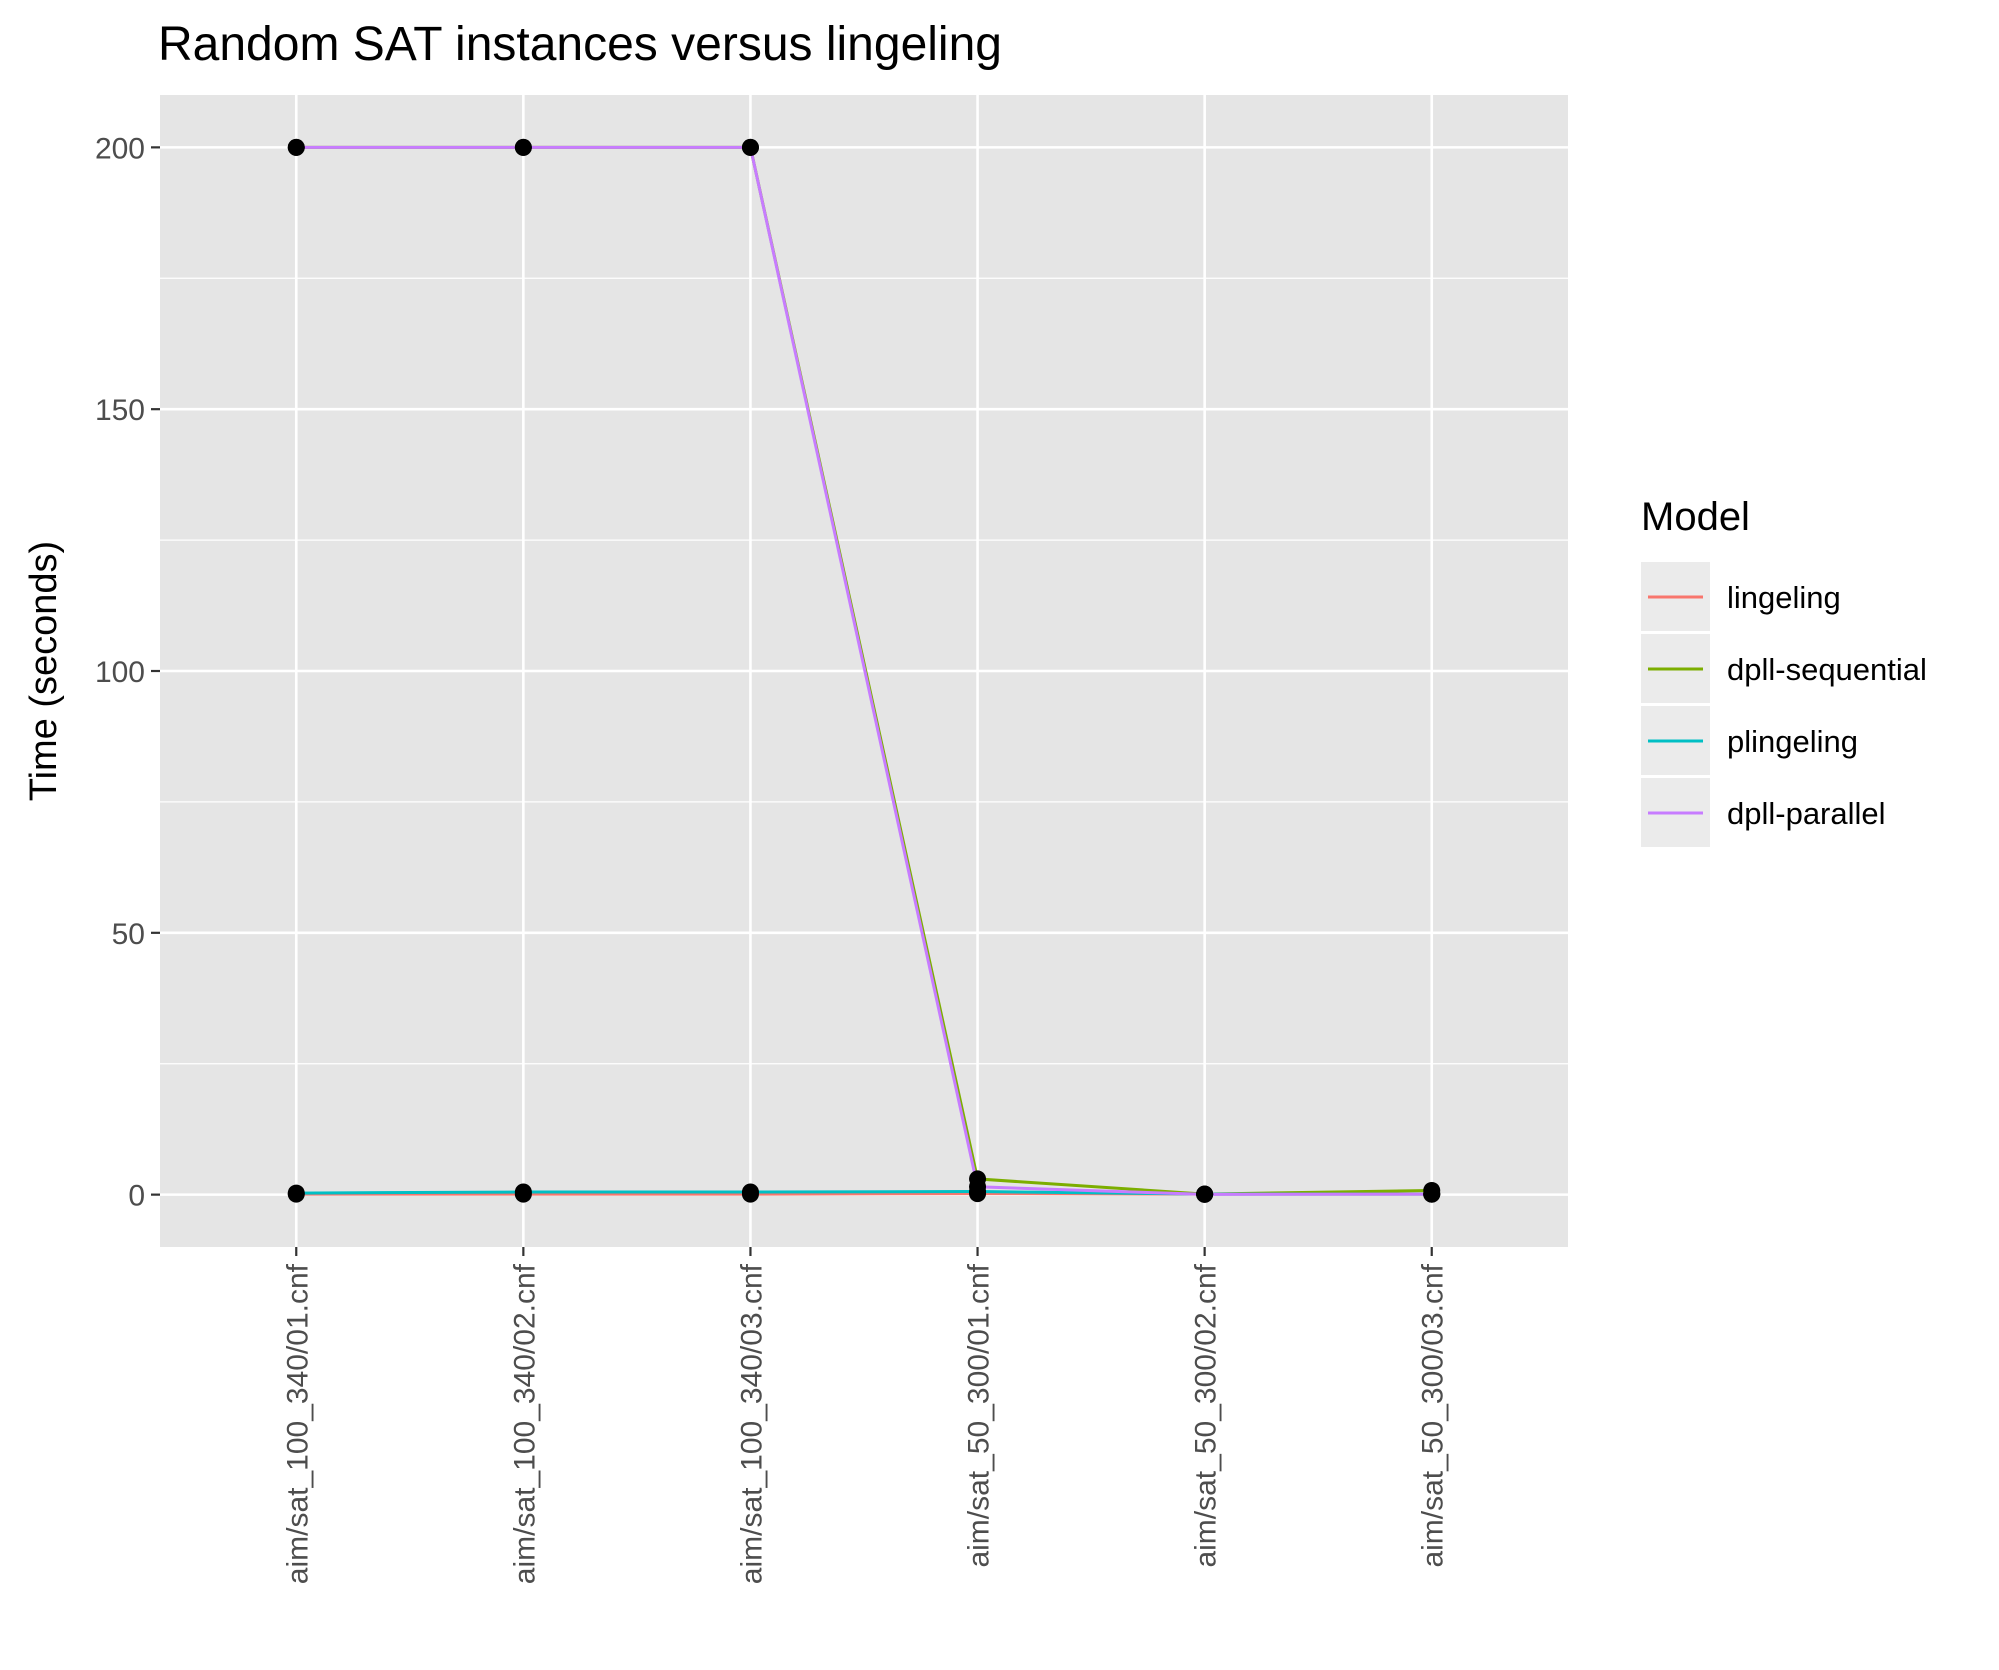 Image resolution: width=1999 pixels, height=1670 pixels. What do you see at coordinates (120, 148) in the screenshot?
I see `y-tick-label: 200` at bounding box center [120, 148].